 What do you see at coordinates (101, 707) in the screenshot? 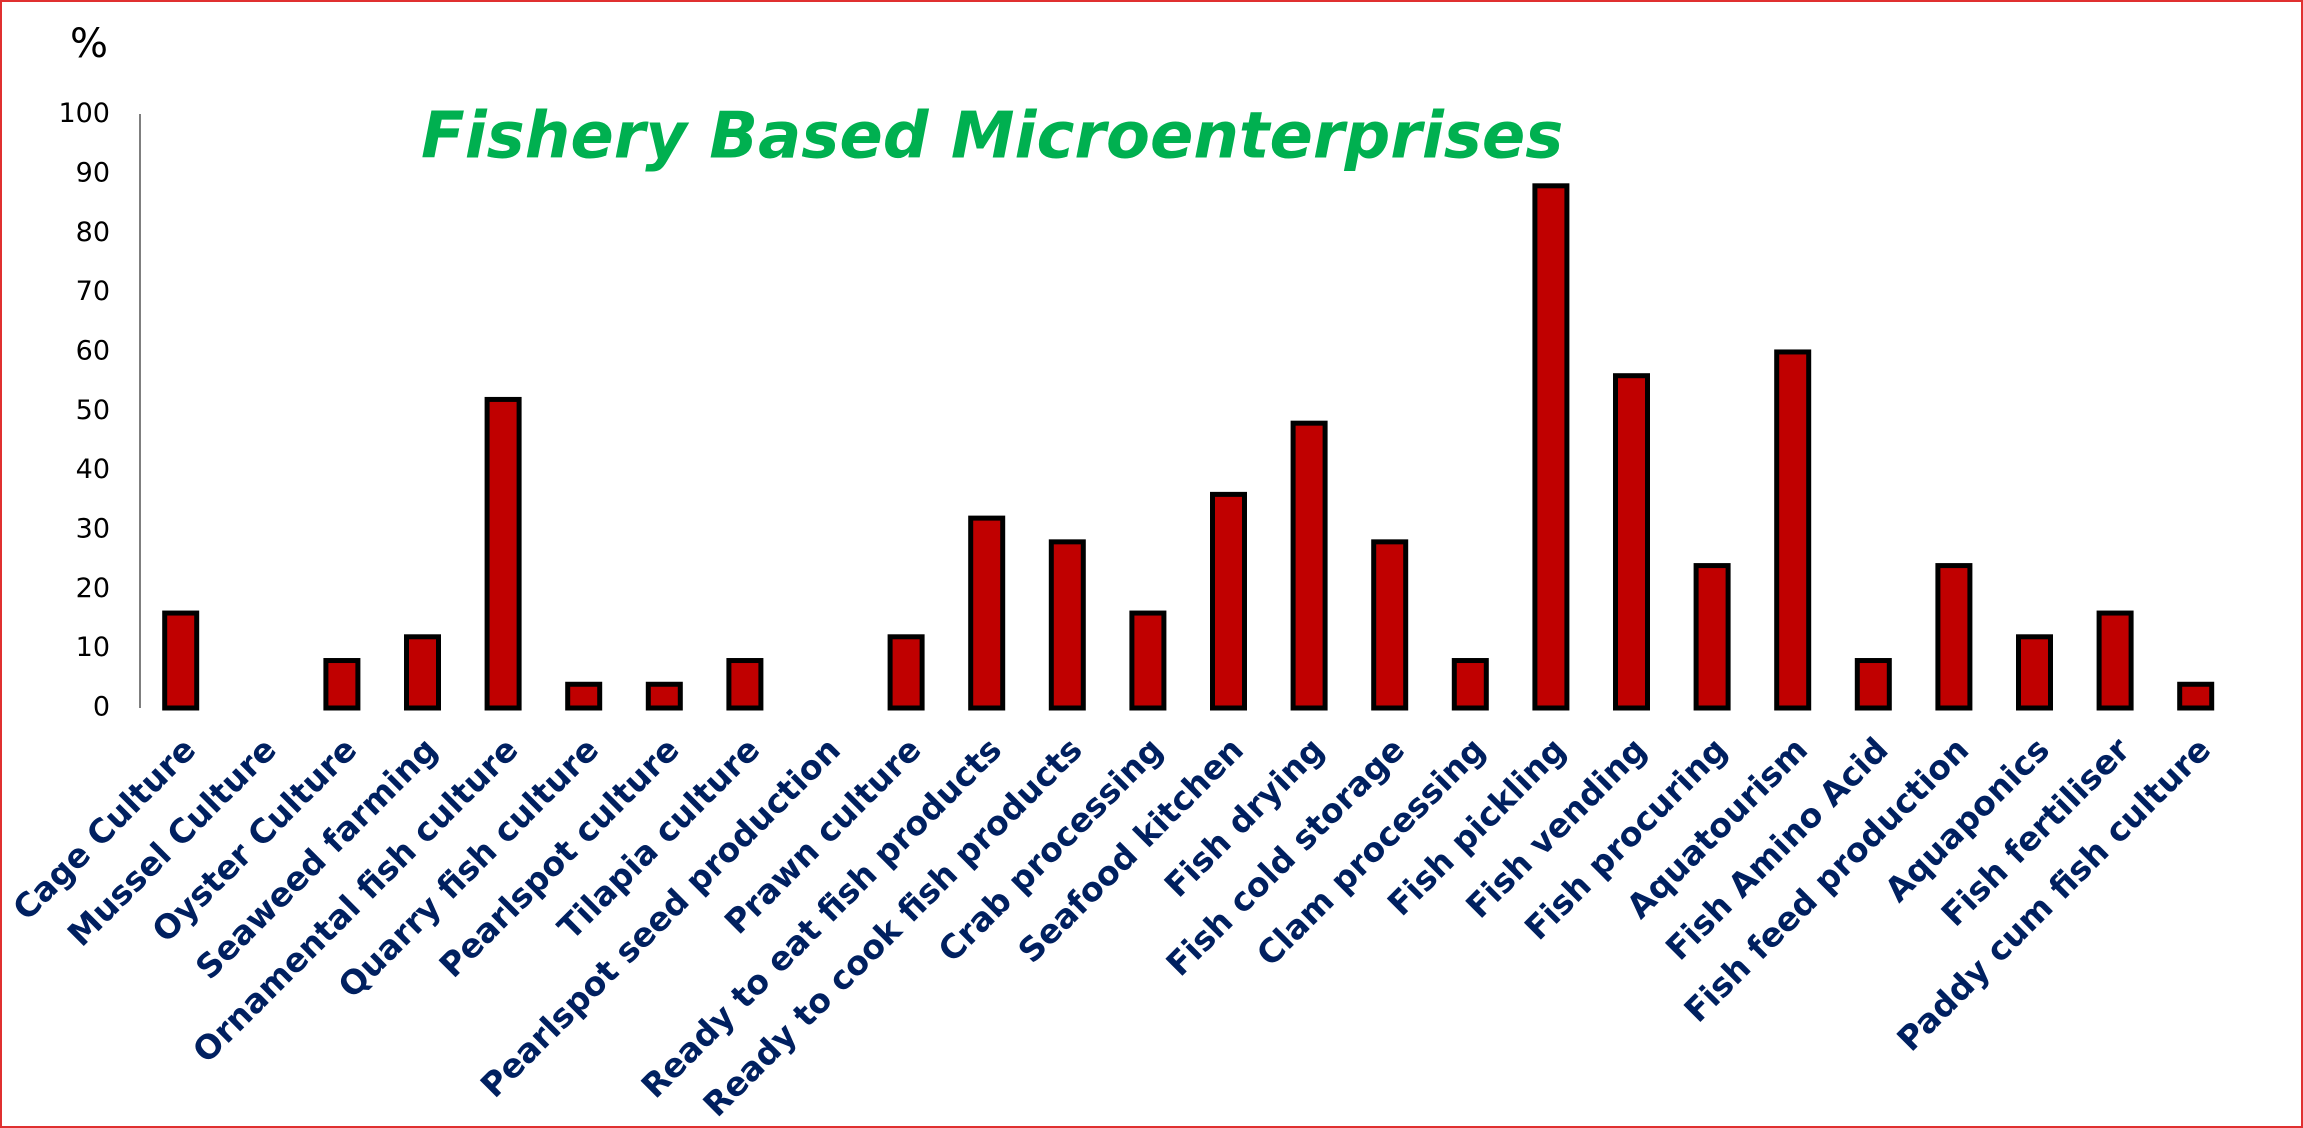
I see `y-tick-label: 0` at bounding box center [101, 707].